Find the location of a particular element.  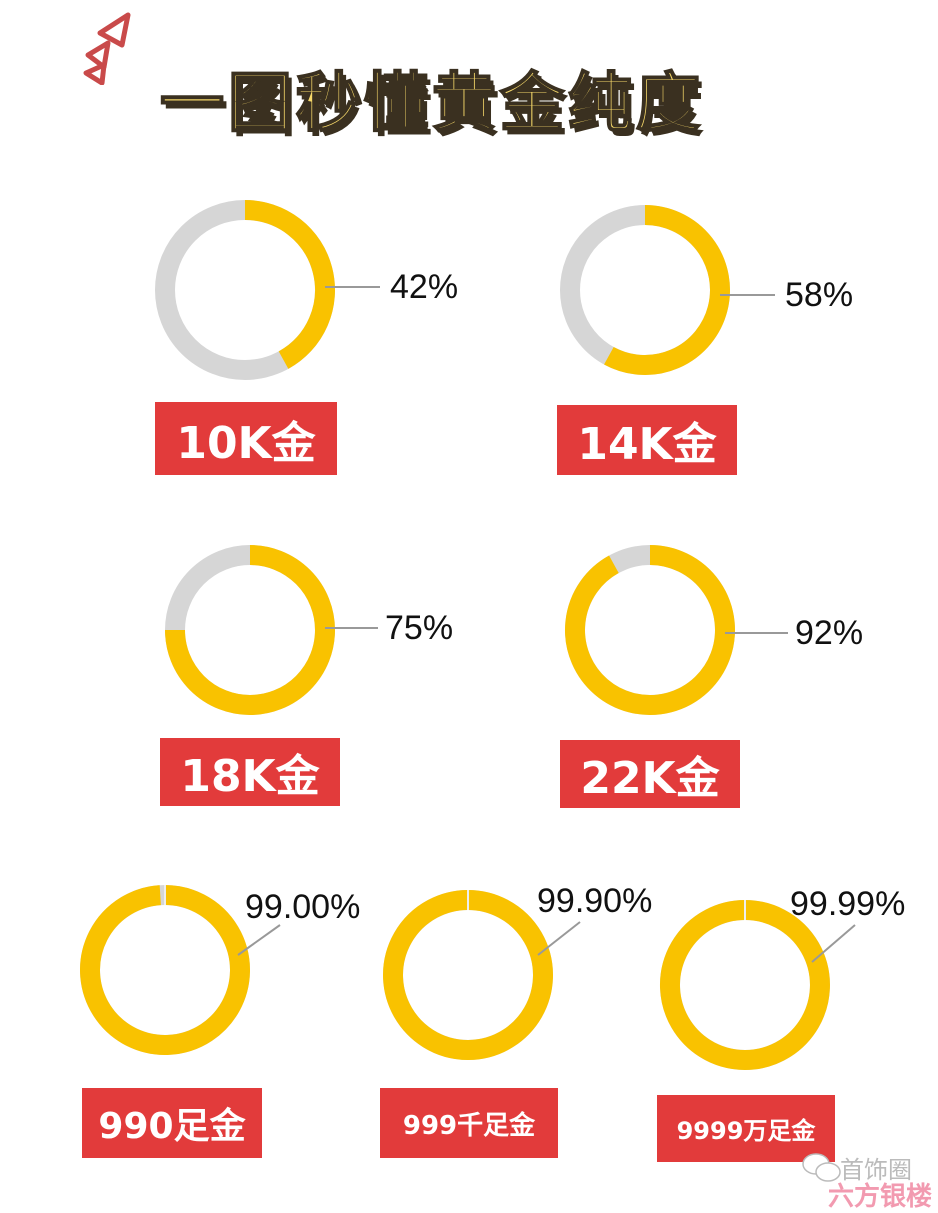

purity-label: 9999万足金 is located at coordinates (746, 1128).